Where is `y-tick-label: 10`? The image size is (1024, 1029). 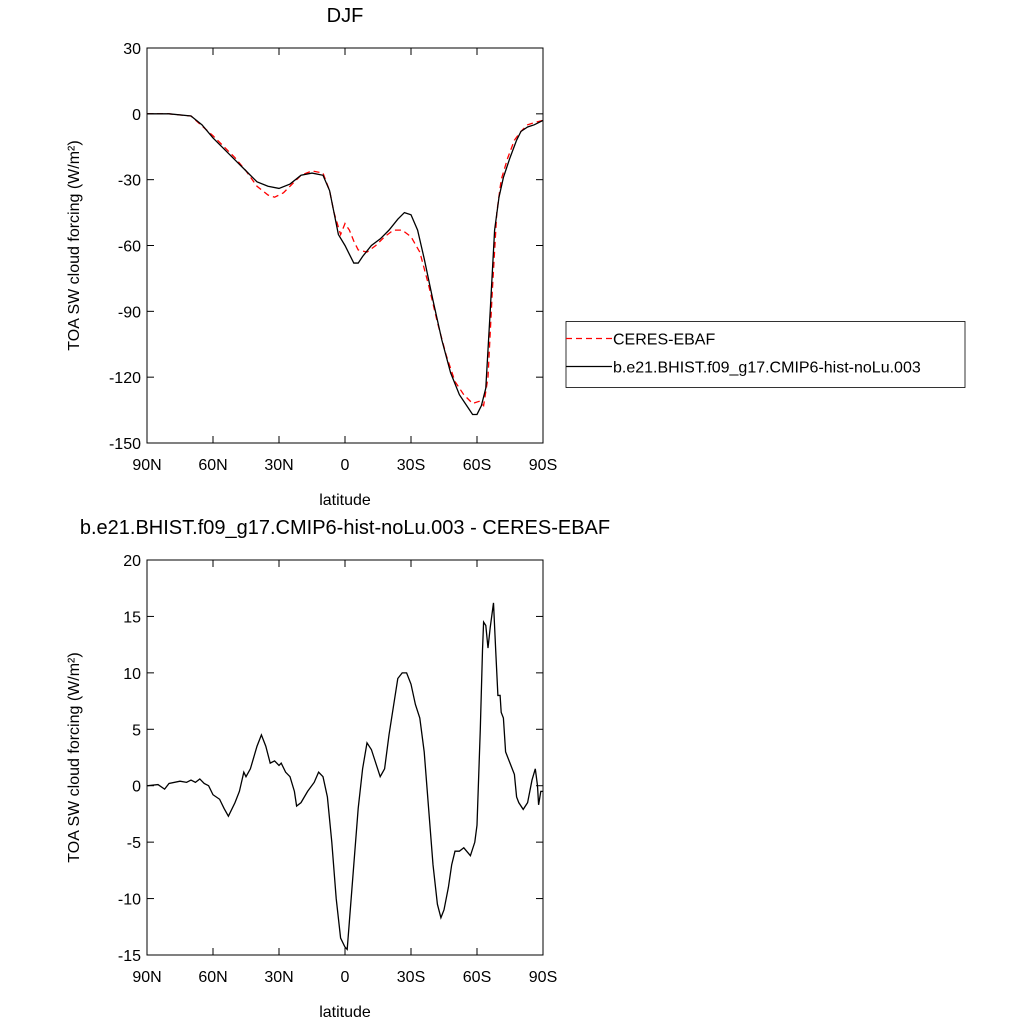
y-tick-label: 10 is located at coordinates (132, 674).